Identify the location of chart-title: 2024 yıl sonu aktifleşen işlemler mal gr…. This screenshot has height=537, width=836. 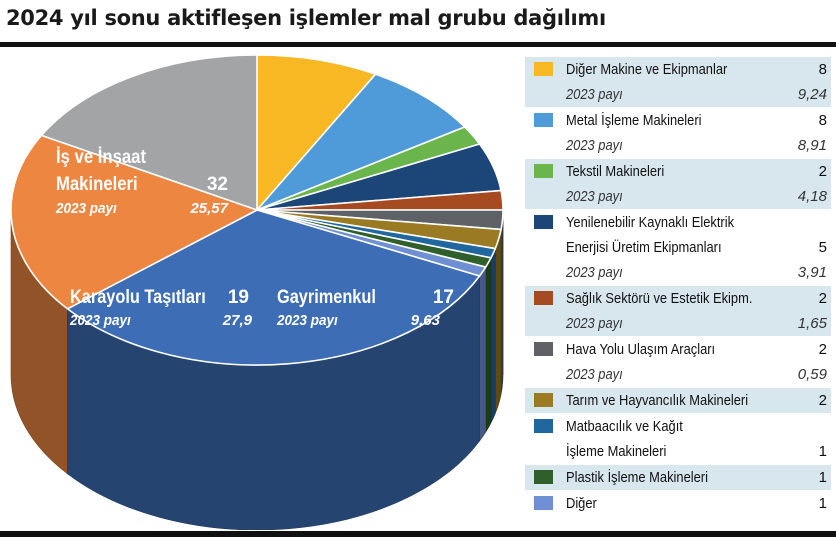
(306, 18).